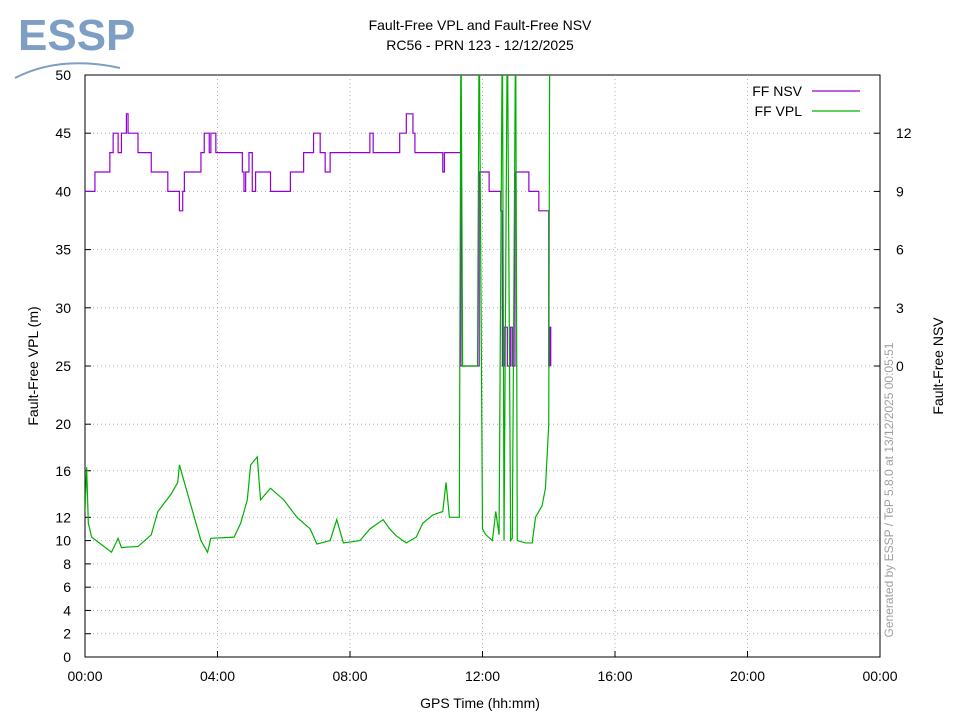 The width and height of the screenshot is (960, 720). I want to click on chart-title: Fault-Free VPL and Fault-Free NSV, so click(480, 25).